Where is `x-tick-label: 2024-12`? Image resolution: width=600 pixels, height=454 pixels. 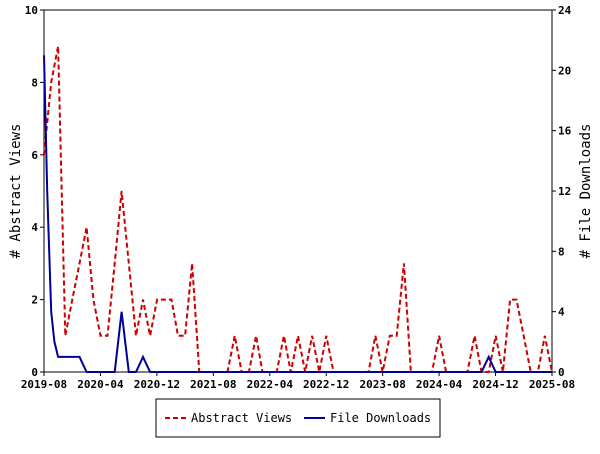 x-tick-label: 2024-12 is located at coordinates (495, 384).